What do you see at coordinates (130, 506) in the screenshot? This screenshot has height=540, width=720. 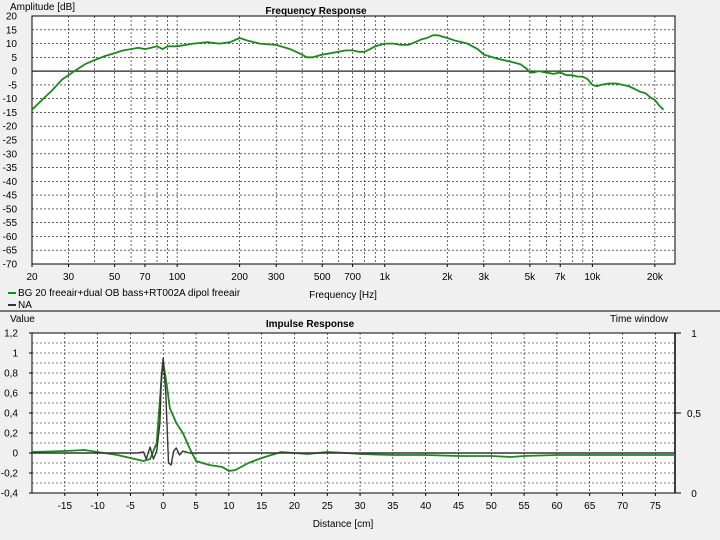 I see `ir-x-tick-label: -5` at bounding box center [130, 506].